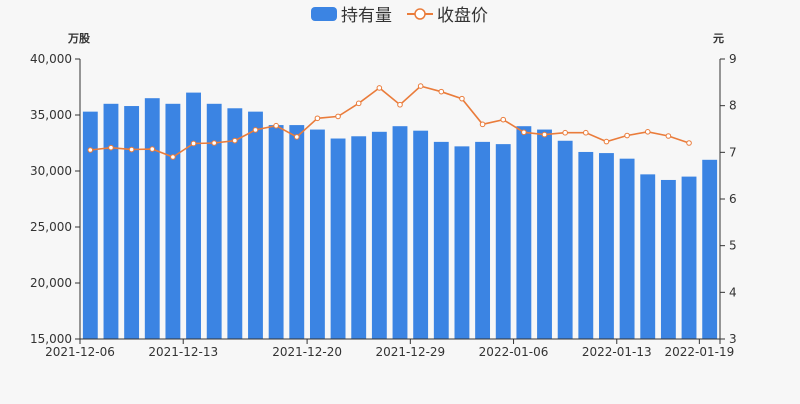  I want to click on y-right-tick-label-3: 6, so click(733, 199).